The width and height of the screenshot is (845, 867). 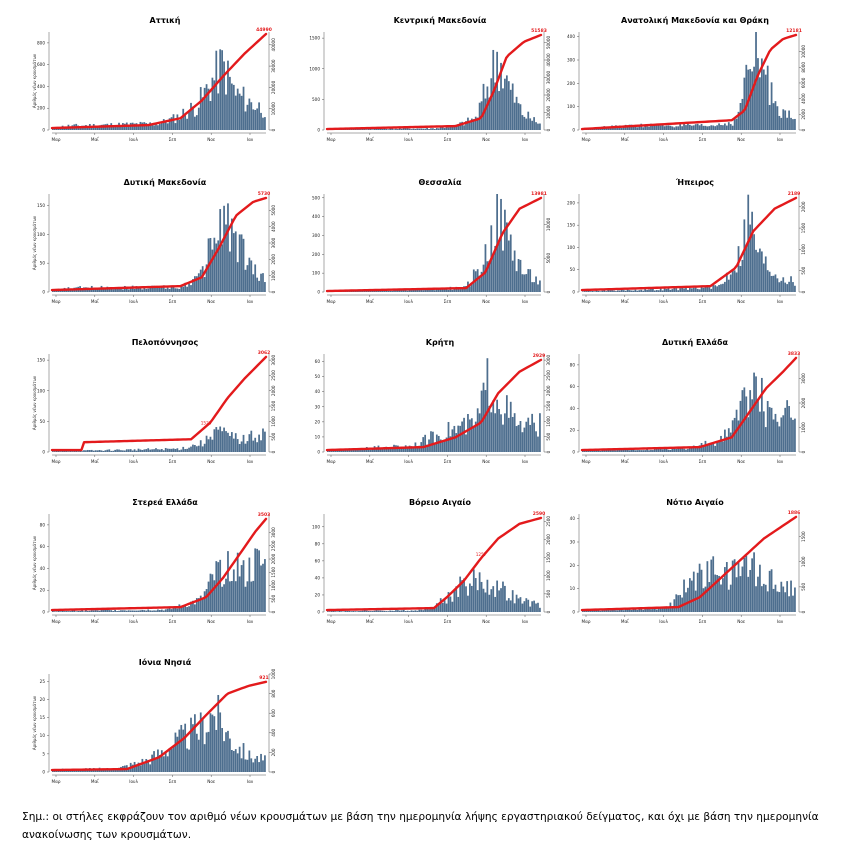 I want to click on right-tick-label: 6000, so click(x=803, y=82).